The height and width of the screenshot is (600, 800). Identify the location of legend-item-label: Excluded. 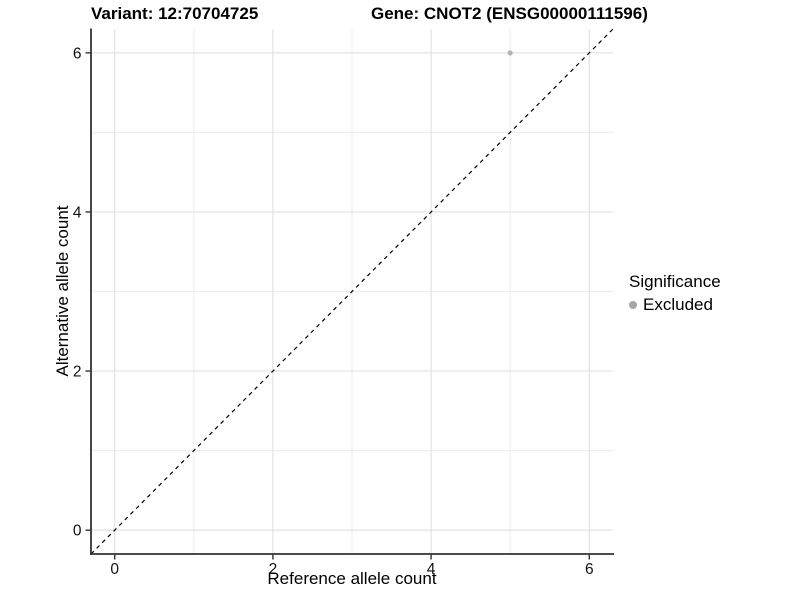
(678, 304).